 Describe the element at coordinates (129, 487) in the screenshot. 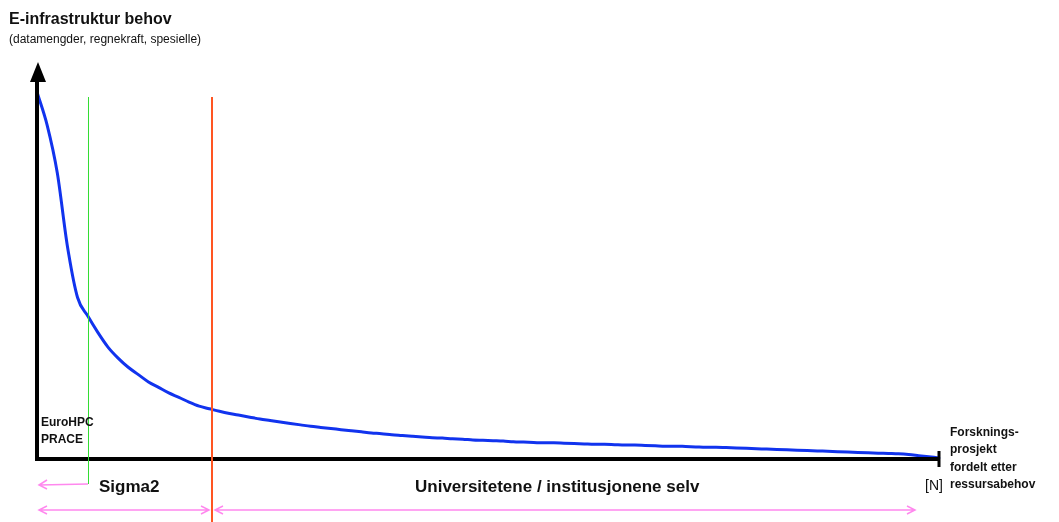

I see `text: Sigma2` at that location.